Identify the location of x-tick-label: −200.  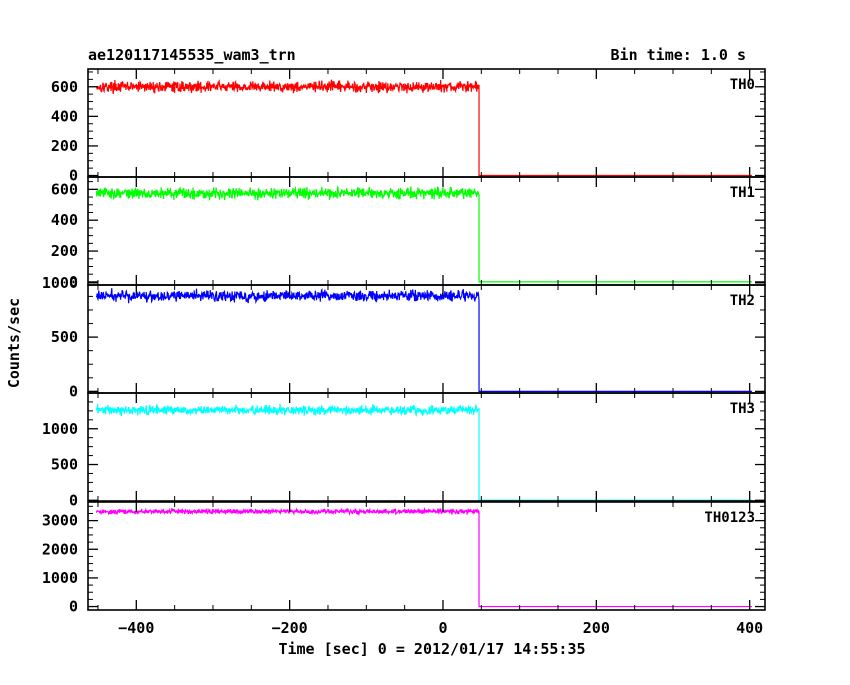
(290, 628).